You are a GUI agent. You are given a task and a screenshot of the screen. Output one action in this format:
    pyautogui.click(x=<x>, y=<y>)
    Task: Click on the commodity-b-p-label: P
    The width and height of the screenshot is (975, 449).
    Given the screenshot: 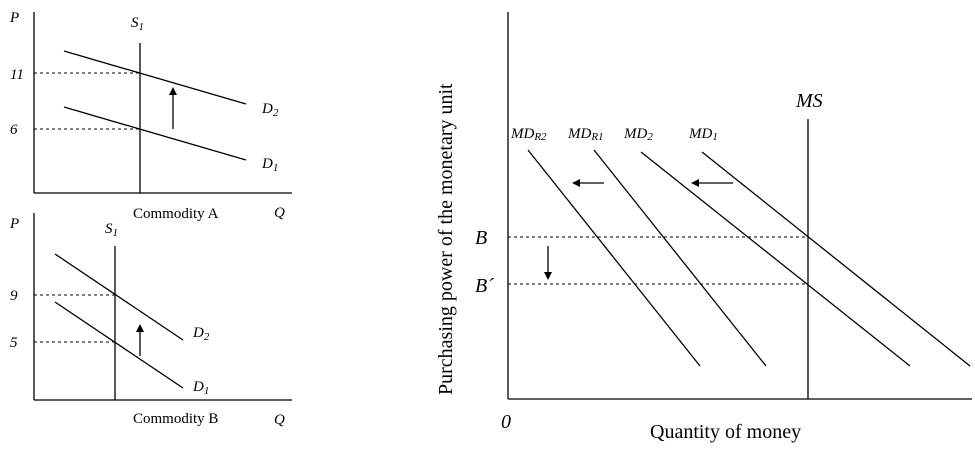 What is the action you would take?
    pyautogui.click(x=14, y=224)
    